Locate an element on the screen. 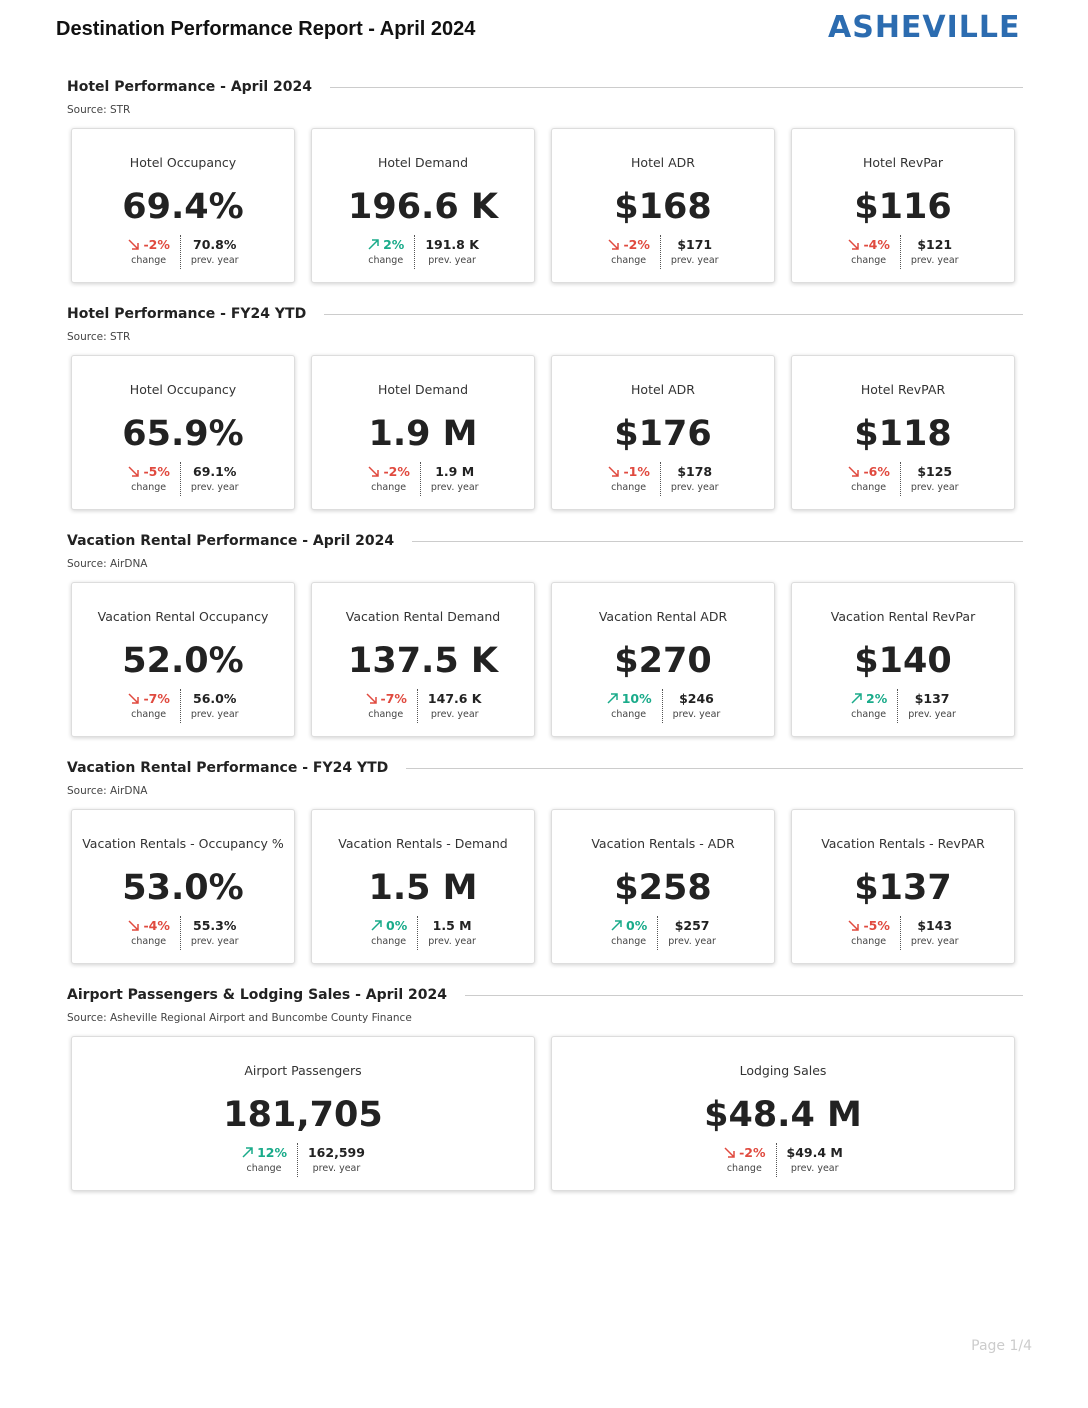 The height and width of the screenshot is (1408, 1088). section-header: Vacation Rental Performance - April 2024 is located at coordinates (545, 541).